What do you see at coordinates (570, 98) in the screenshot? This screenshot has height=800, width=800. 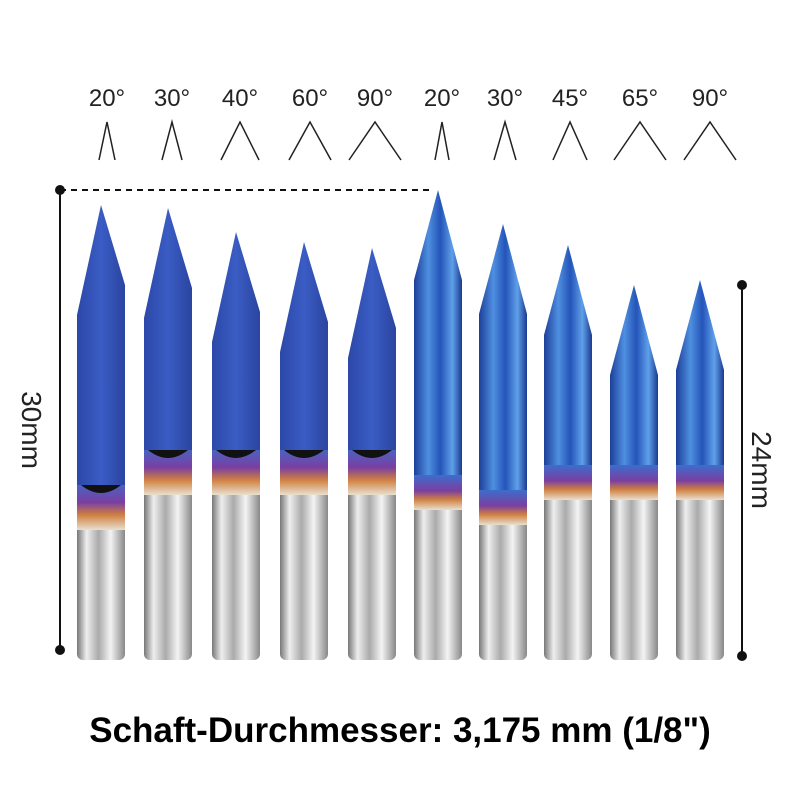 I see `angle-label: 45°` at bounding box center [570, 98].